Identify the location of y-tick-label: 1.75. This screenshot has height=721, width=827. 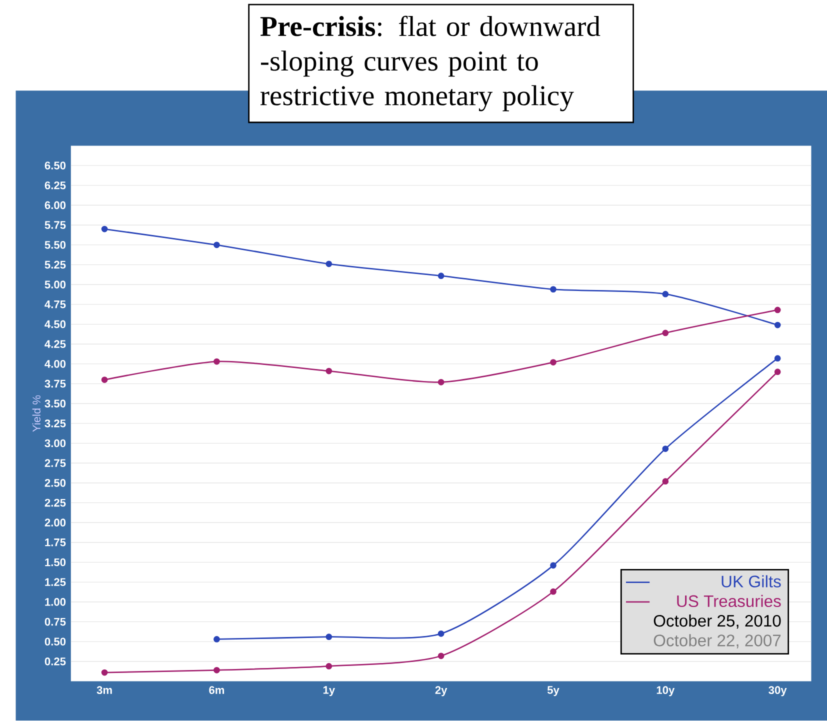
(55, 542).